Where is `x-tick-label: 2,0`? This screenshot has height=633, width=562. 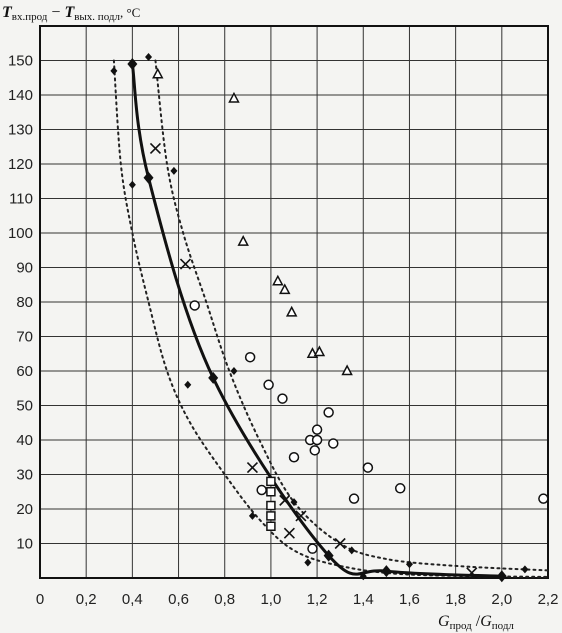 x-tick-label: 2,0 is located at coordinates (501, 599).